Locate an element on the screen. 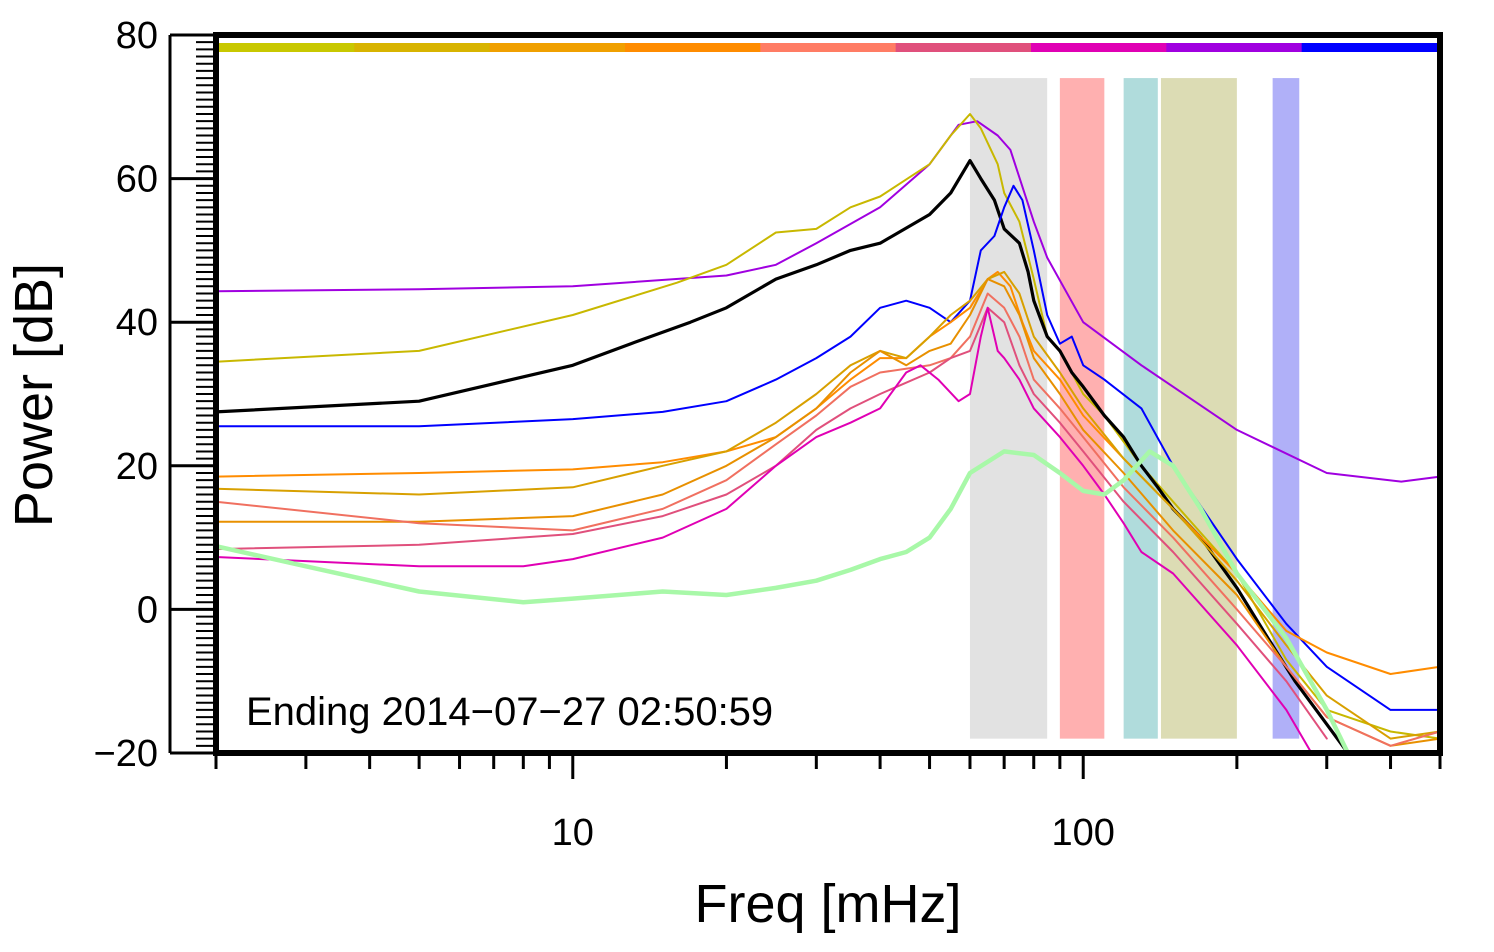 The image size is (1494, 952). y-tick-label: 0 is located at coordinates (147, 610).